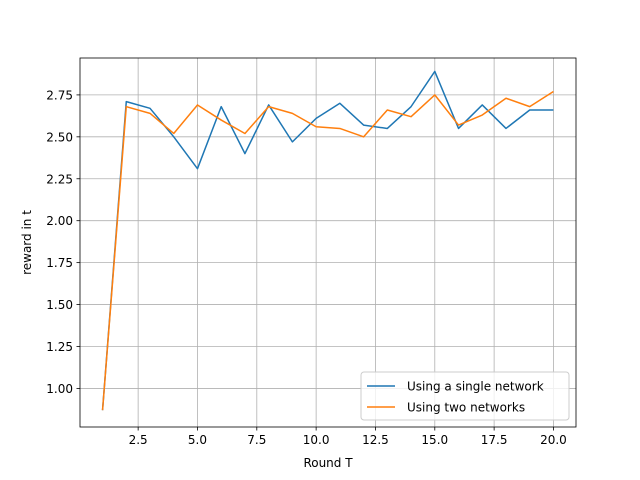 The height and width of the screenshot is (480, 640). I want to click on x-tick-label: 17.5, so click(494, 440).